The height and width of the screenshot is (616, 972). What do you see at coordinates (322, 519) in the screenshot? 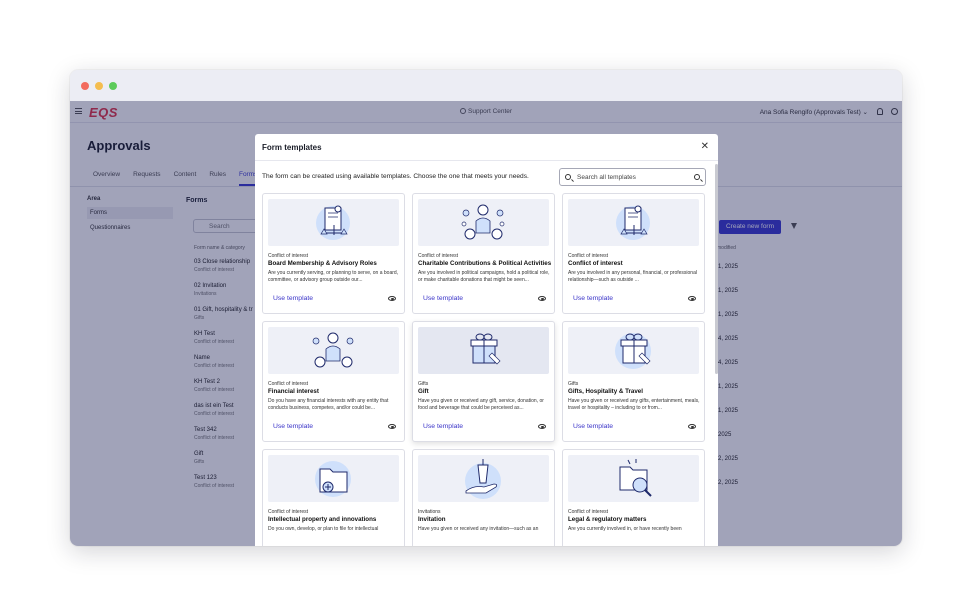
I see `template-title: Intellectual property and innovations` at bounding box center [322, 519].